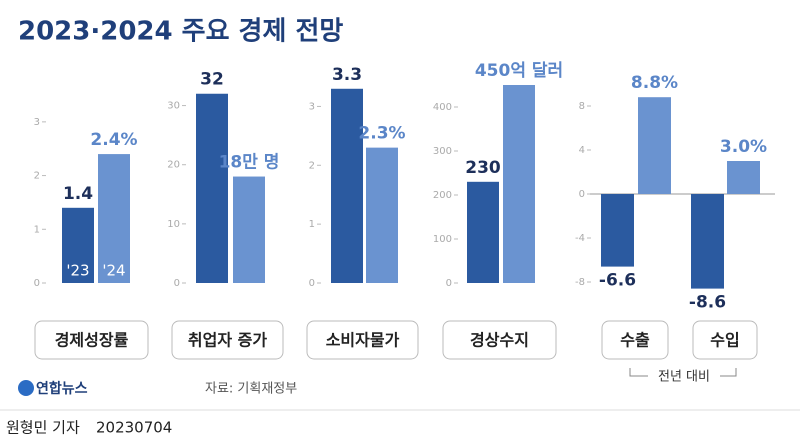 The width and height of the screenshot is (800, 443). What do you see at coordinates (684, 377) in the screenshot?
I see `note: 전년 대비` at bounding box center [684, 377].